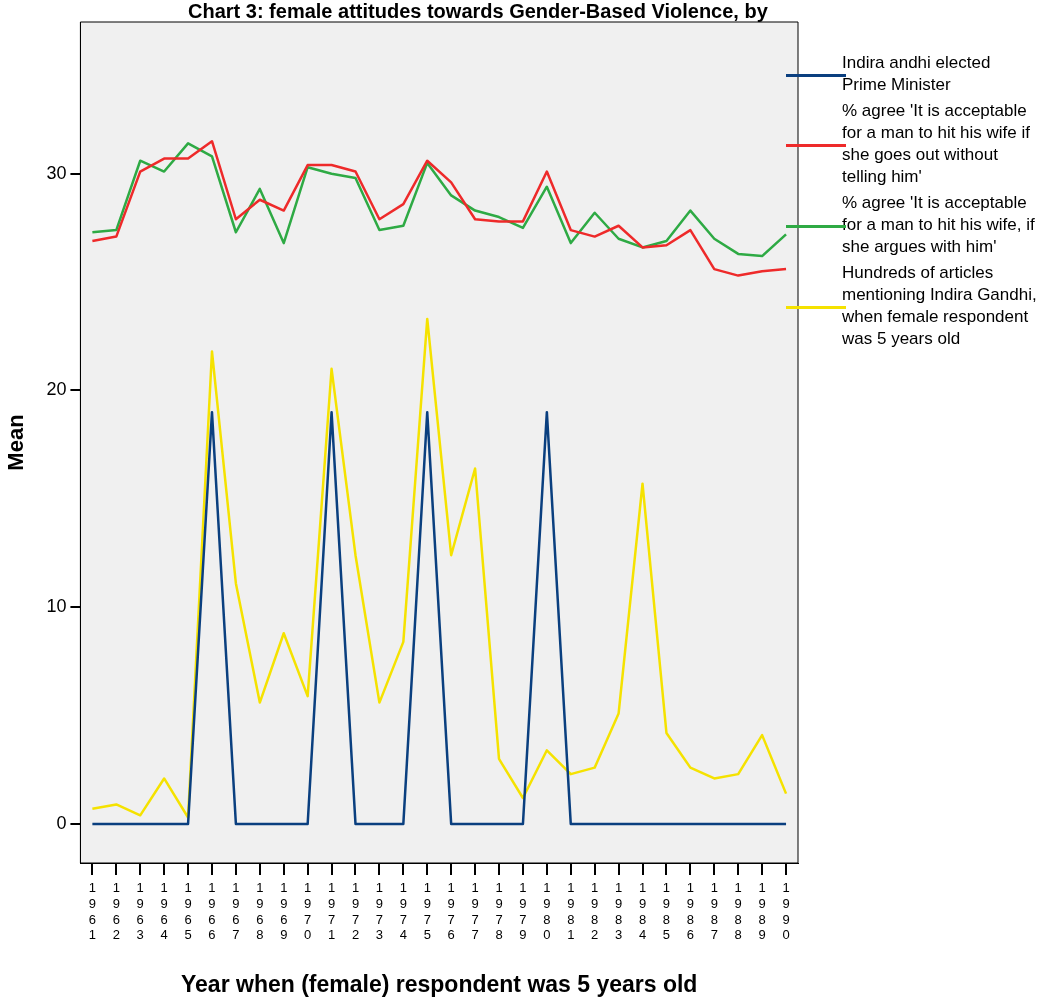  What do you see at coordinates (236, 911) in the screenshot?
I see `x-tick-label: 1967` at bounding box center [236, 911].